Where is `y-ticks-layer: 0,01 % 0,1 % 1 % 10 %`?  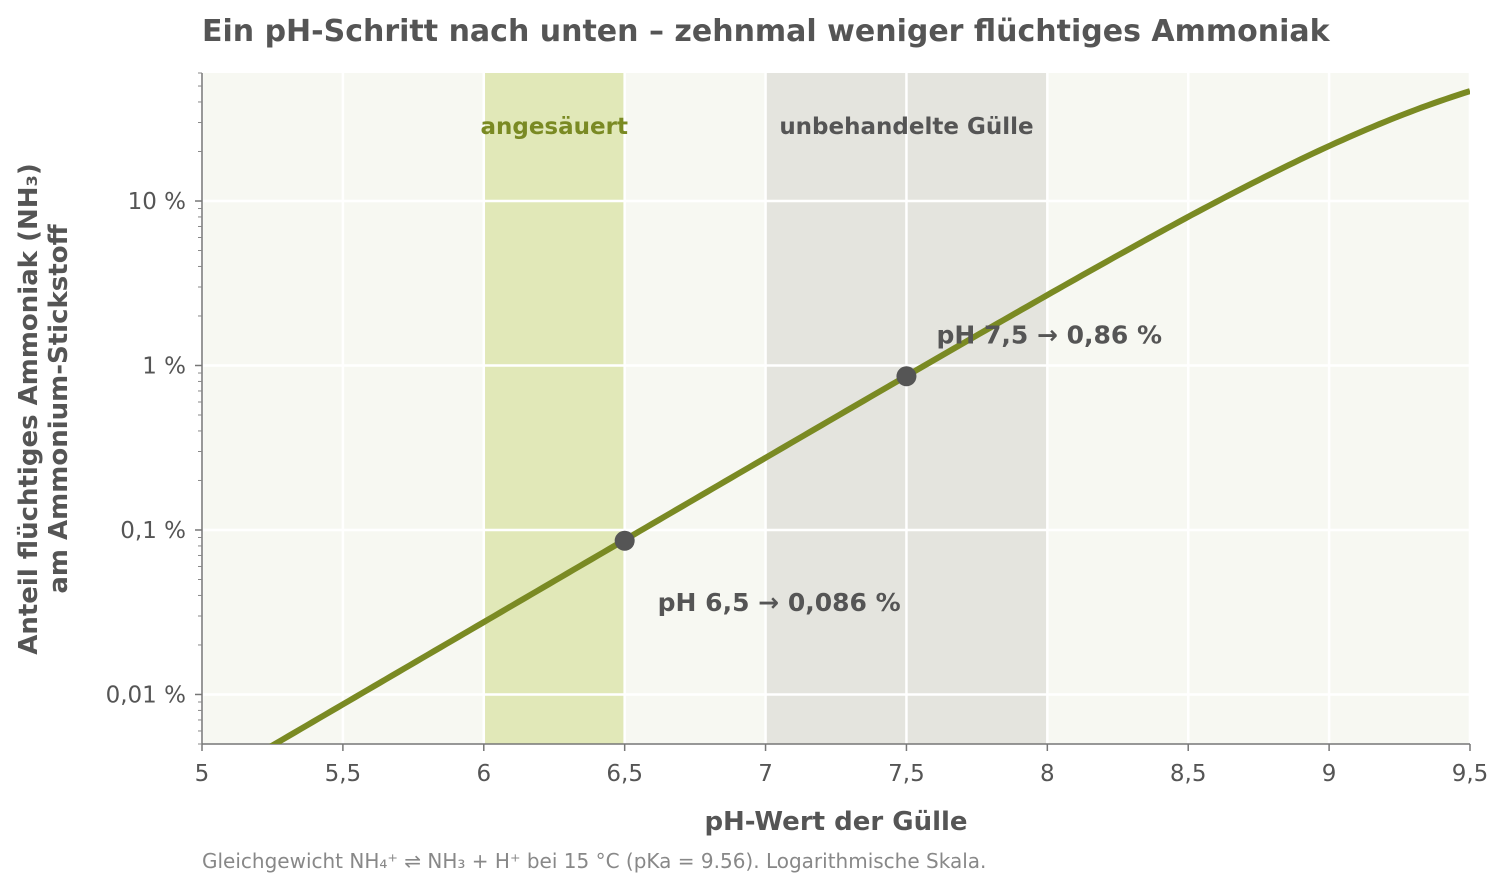
y-ticks-layer: 0,01 % 0,1 % 1 % 10 % is located at coordinates (154, 408).